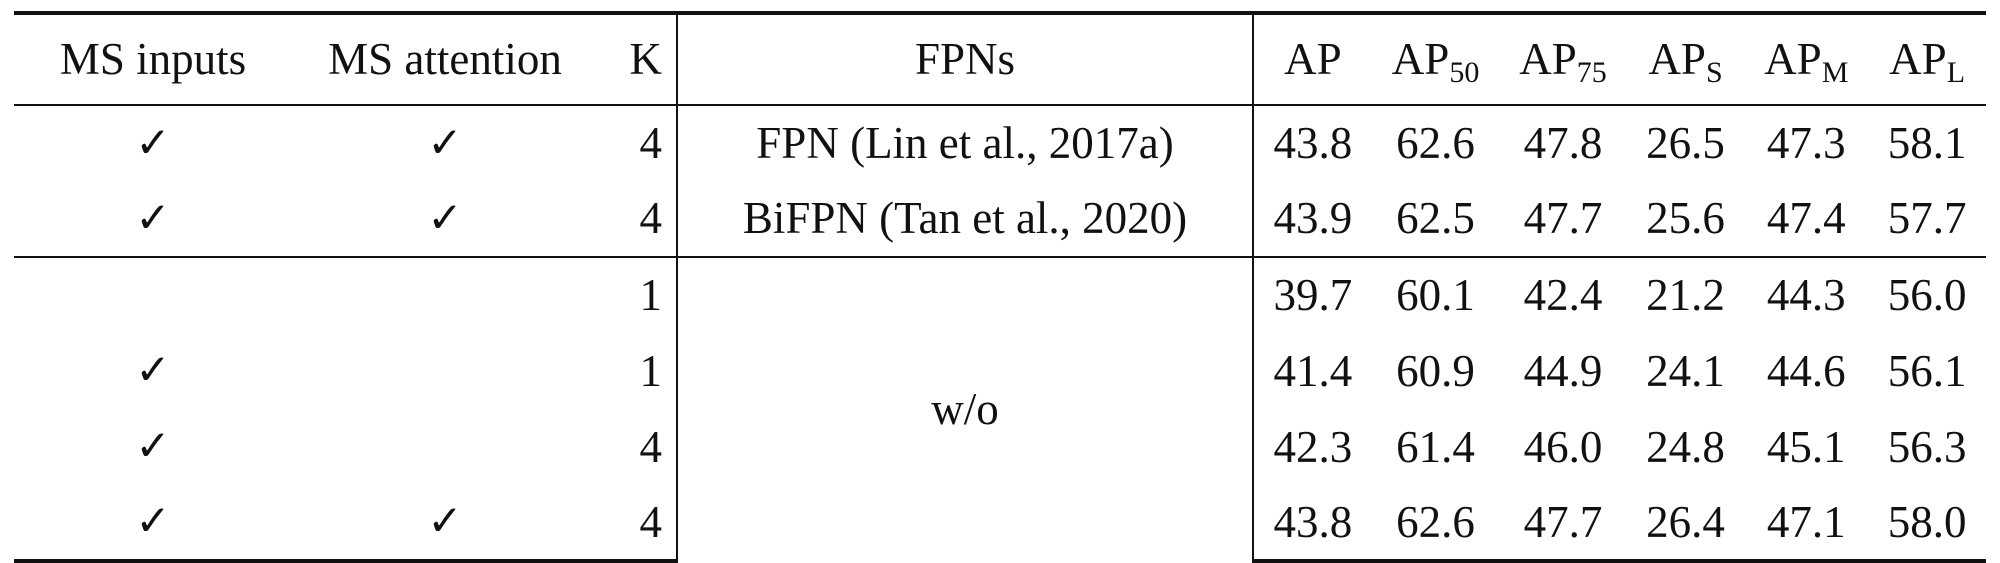 This screenshot has height=563, width=2000. What do you see at coordinates (1435, 370) in the screenshot?
I see `ap50-cell: 60.9` at bounding box center [1435, 370].